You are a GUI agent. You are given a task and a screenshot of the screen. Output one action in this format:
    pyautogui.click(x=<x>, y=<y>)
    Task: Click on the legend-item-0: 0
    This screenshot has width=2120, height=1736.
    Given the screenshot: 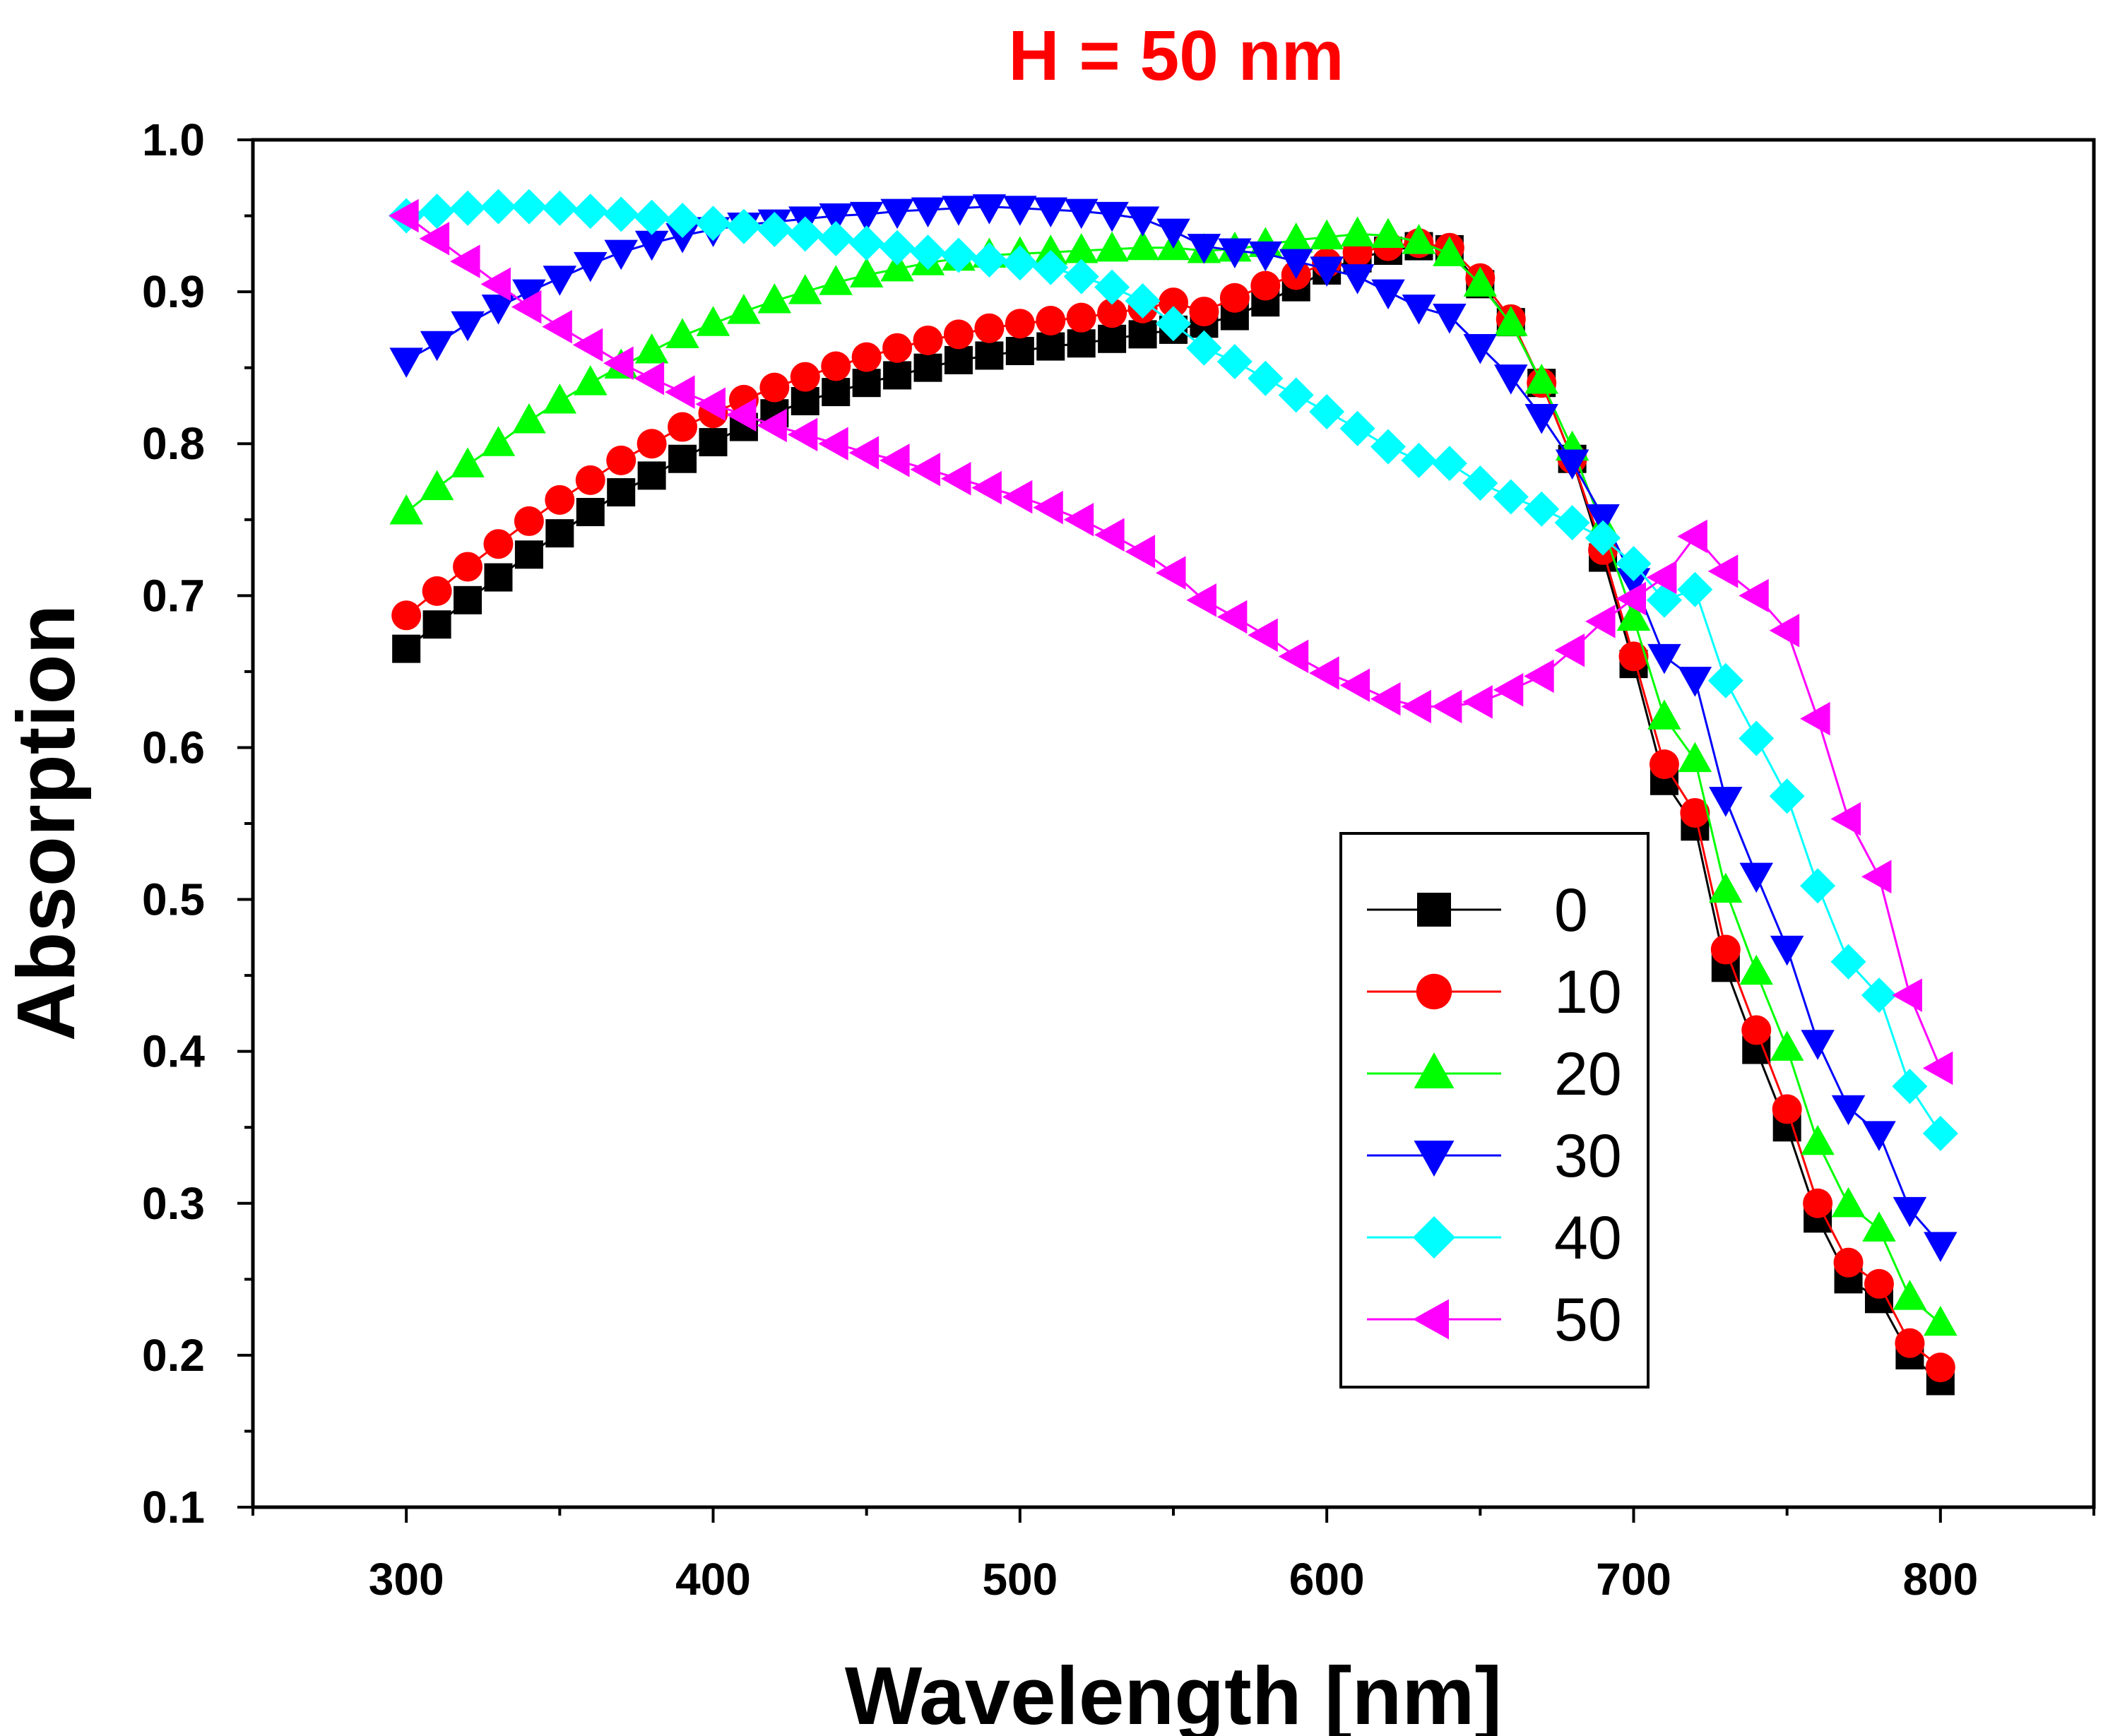 What is the action you would take?
    pyautogui.click(x=1477, y=910)
    